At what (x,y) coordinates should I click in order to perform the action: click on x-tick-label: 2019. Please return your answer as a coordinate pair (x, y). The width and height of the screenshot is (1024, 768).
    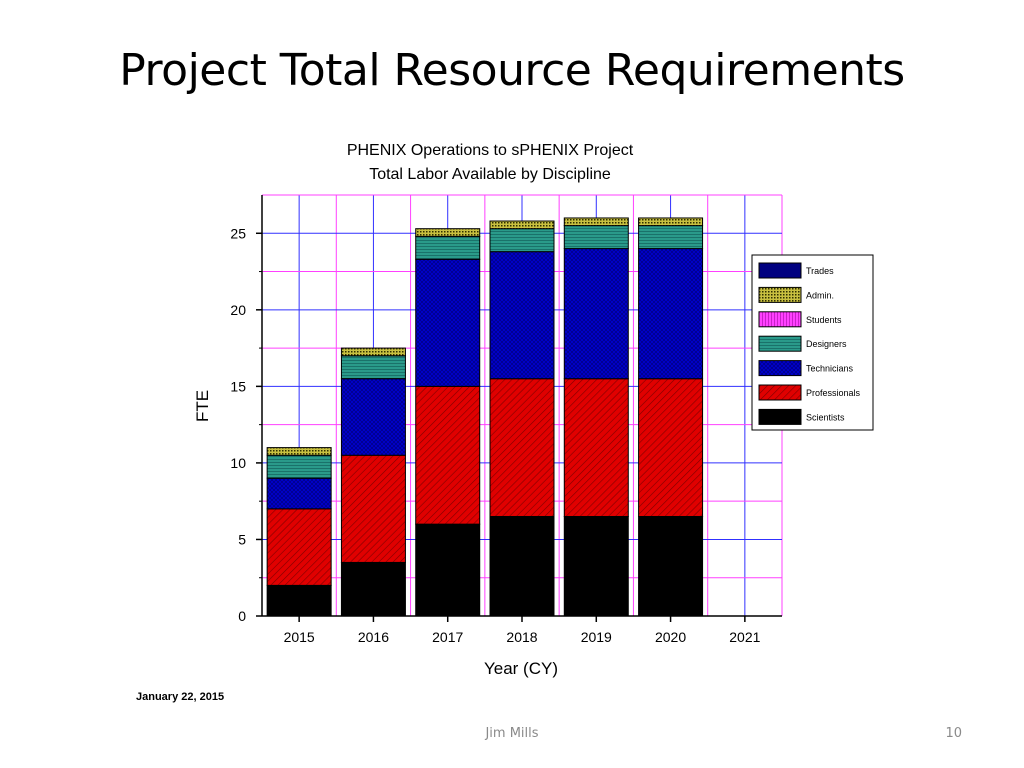
    Looking at the image, I should click on (596, 637).